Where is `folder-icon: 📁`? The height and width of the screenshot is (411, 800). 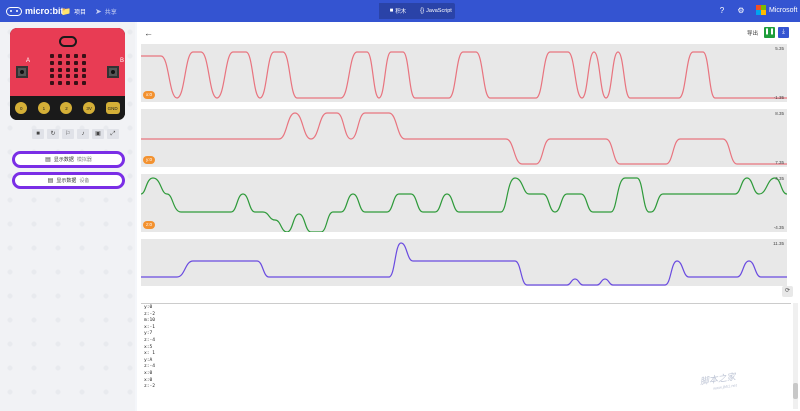
folder-icon: 📁 is located at coordinates (66, 11).